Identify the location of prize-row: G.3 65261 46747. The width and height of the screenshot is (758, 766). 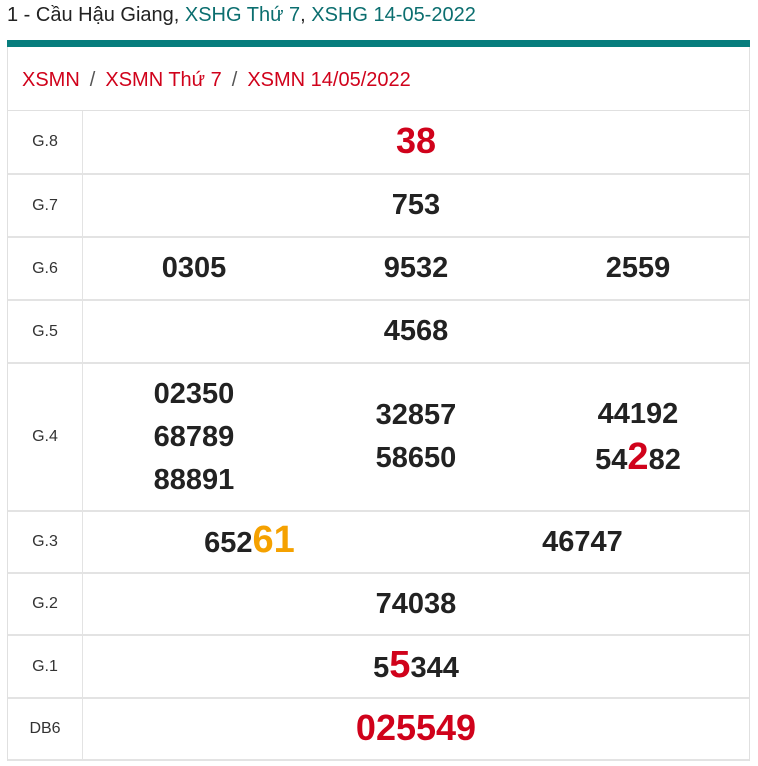
(378, 542).